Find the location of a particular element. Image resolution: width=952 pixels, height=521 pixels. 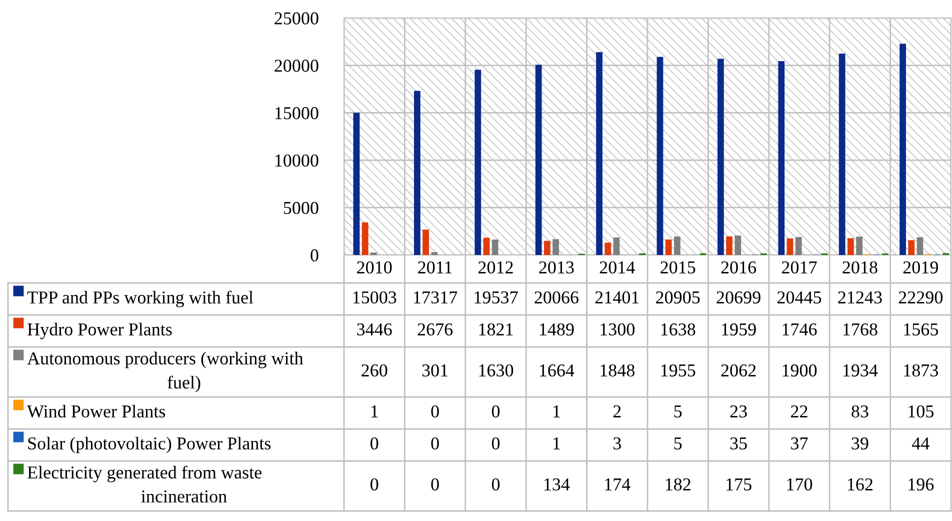

data-label: 23 is located at coordinates (738, 411).